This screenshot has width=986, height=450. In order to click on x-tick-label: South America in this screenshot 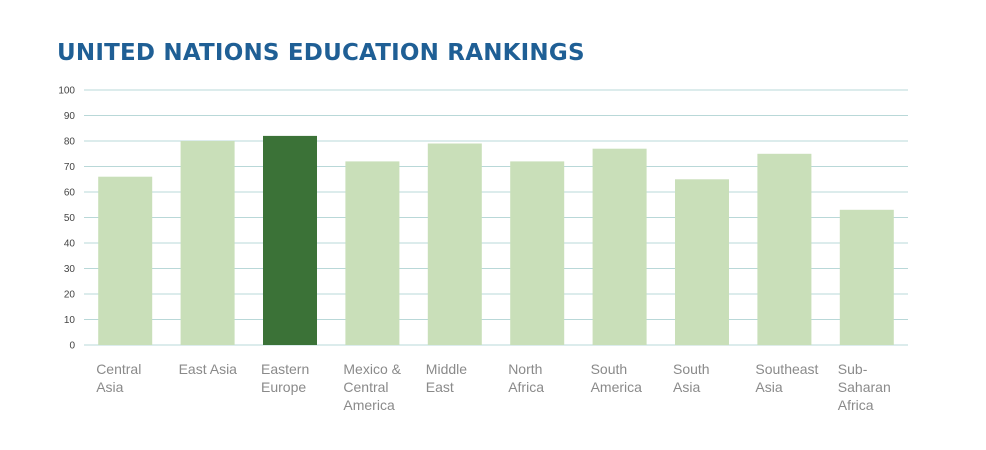, I will do `click(616, 378)`.